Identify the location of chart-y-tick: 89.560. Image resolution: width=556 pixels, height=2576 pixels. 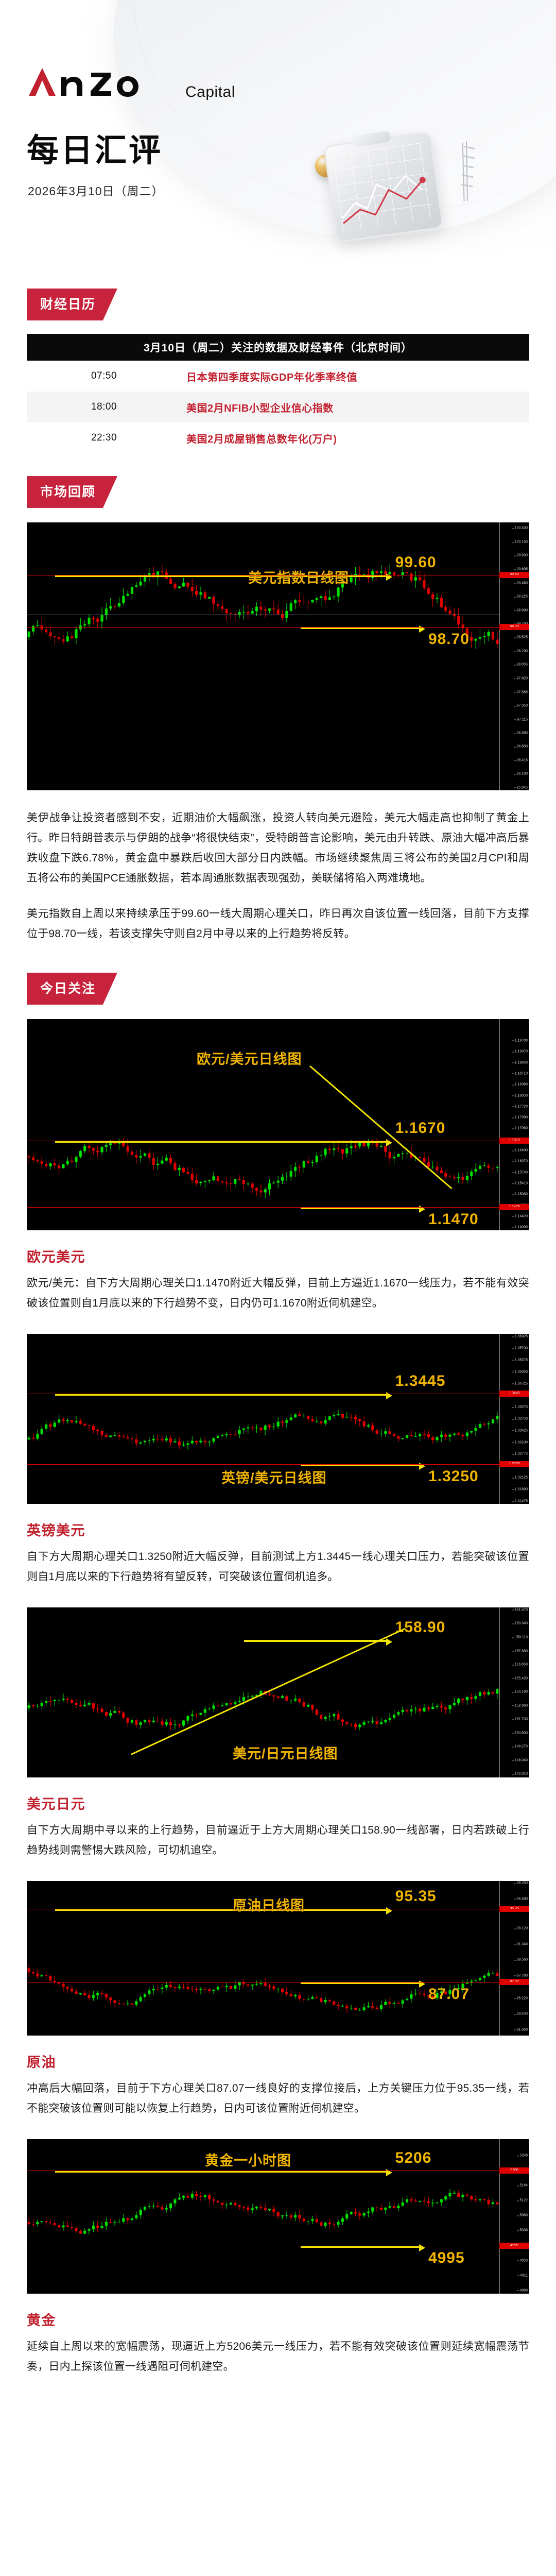
(521, 1960).